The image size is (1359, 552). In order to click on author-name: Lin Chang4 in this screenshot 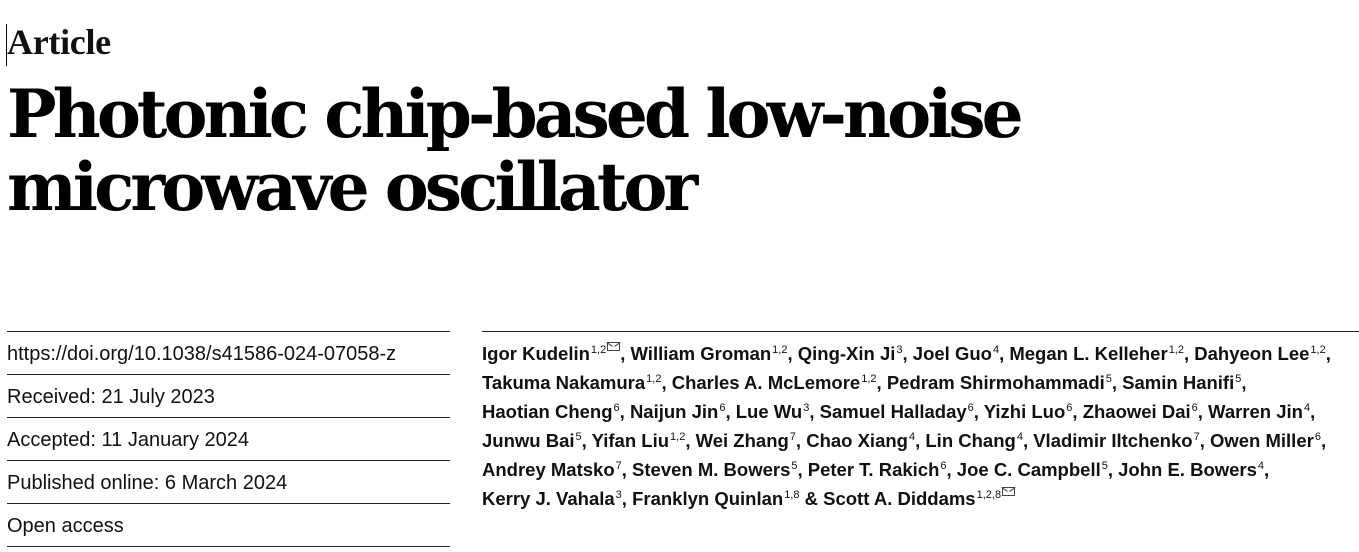, I will do `click(974, 440)`.